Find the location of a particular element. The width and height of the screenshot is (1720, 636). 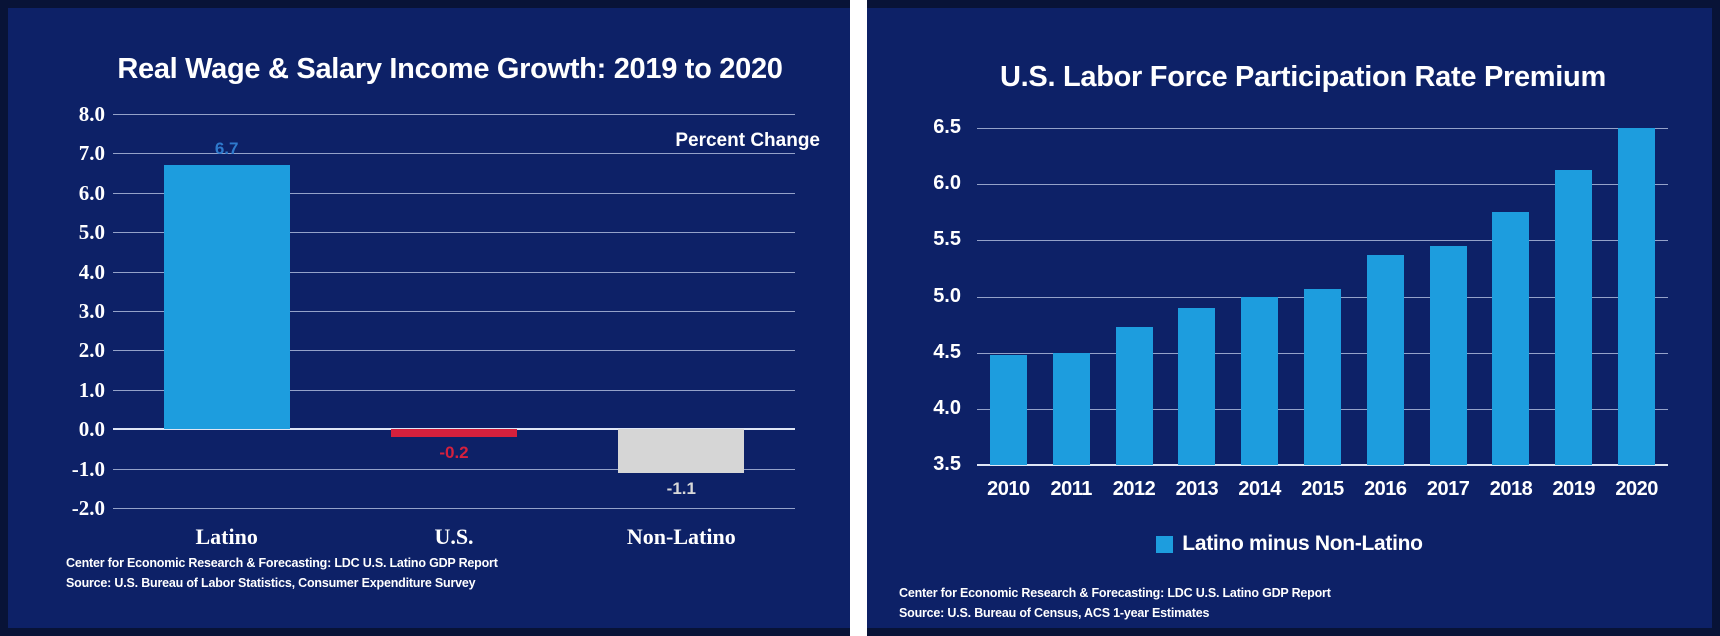

gridline-5.5 is located at coordinates (1322, 241).